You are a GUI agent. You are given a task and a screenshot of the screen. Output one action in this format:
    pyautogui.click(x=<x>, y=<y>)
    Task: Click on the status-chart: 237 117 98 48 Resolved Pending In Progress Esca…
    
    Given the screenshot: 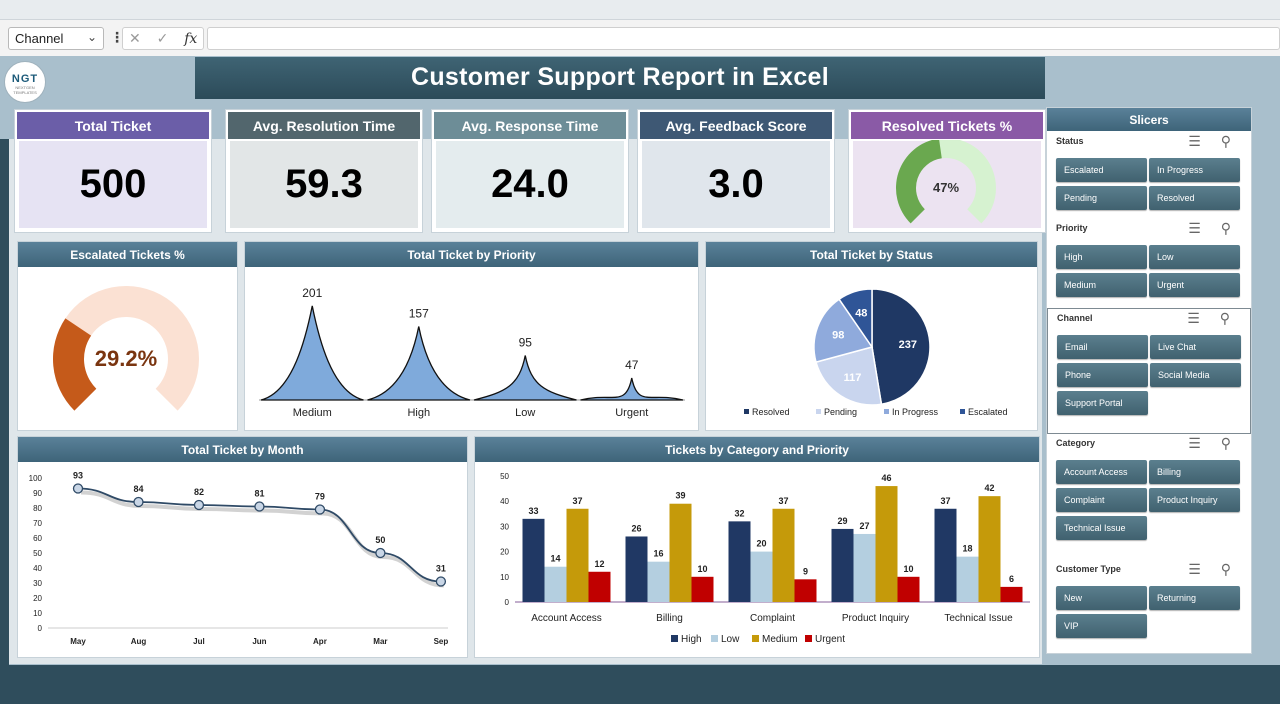 What is the action you would take?
    pyautogui.click(x=876, y=352)
    